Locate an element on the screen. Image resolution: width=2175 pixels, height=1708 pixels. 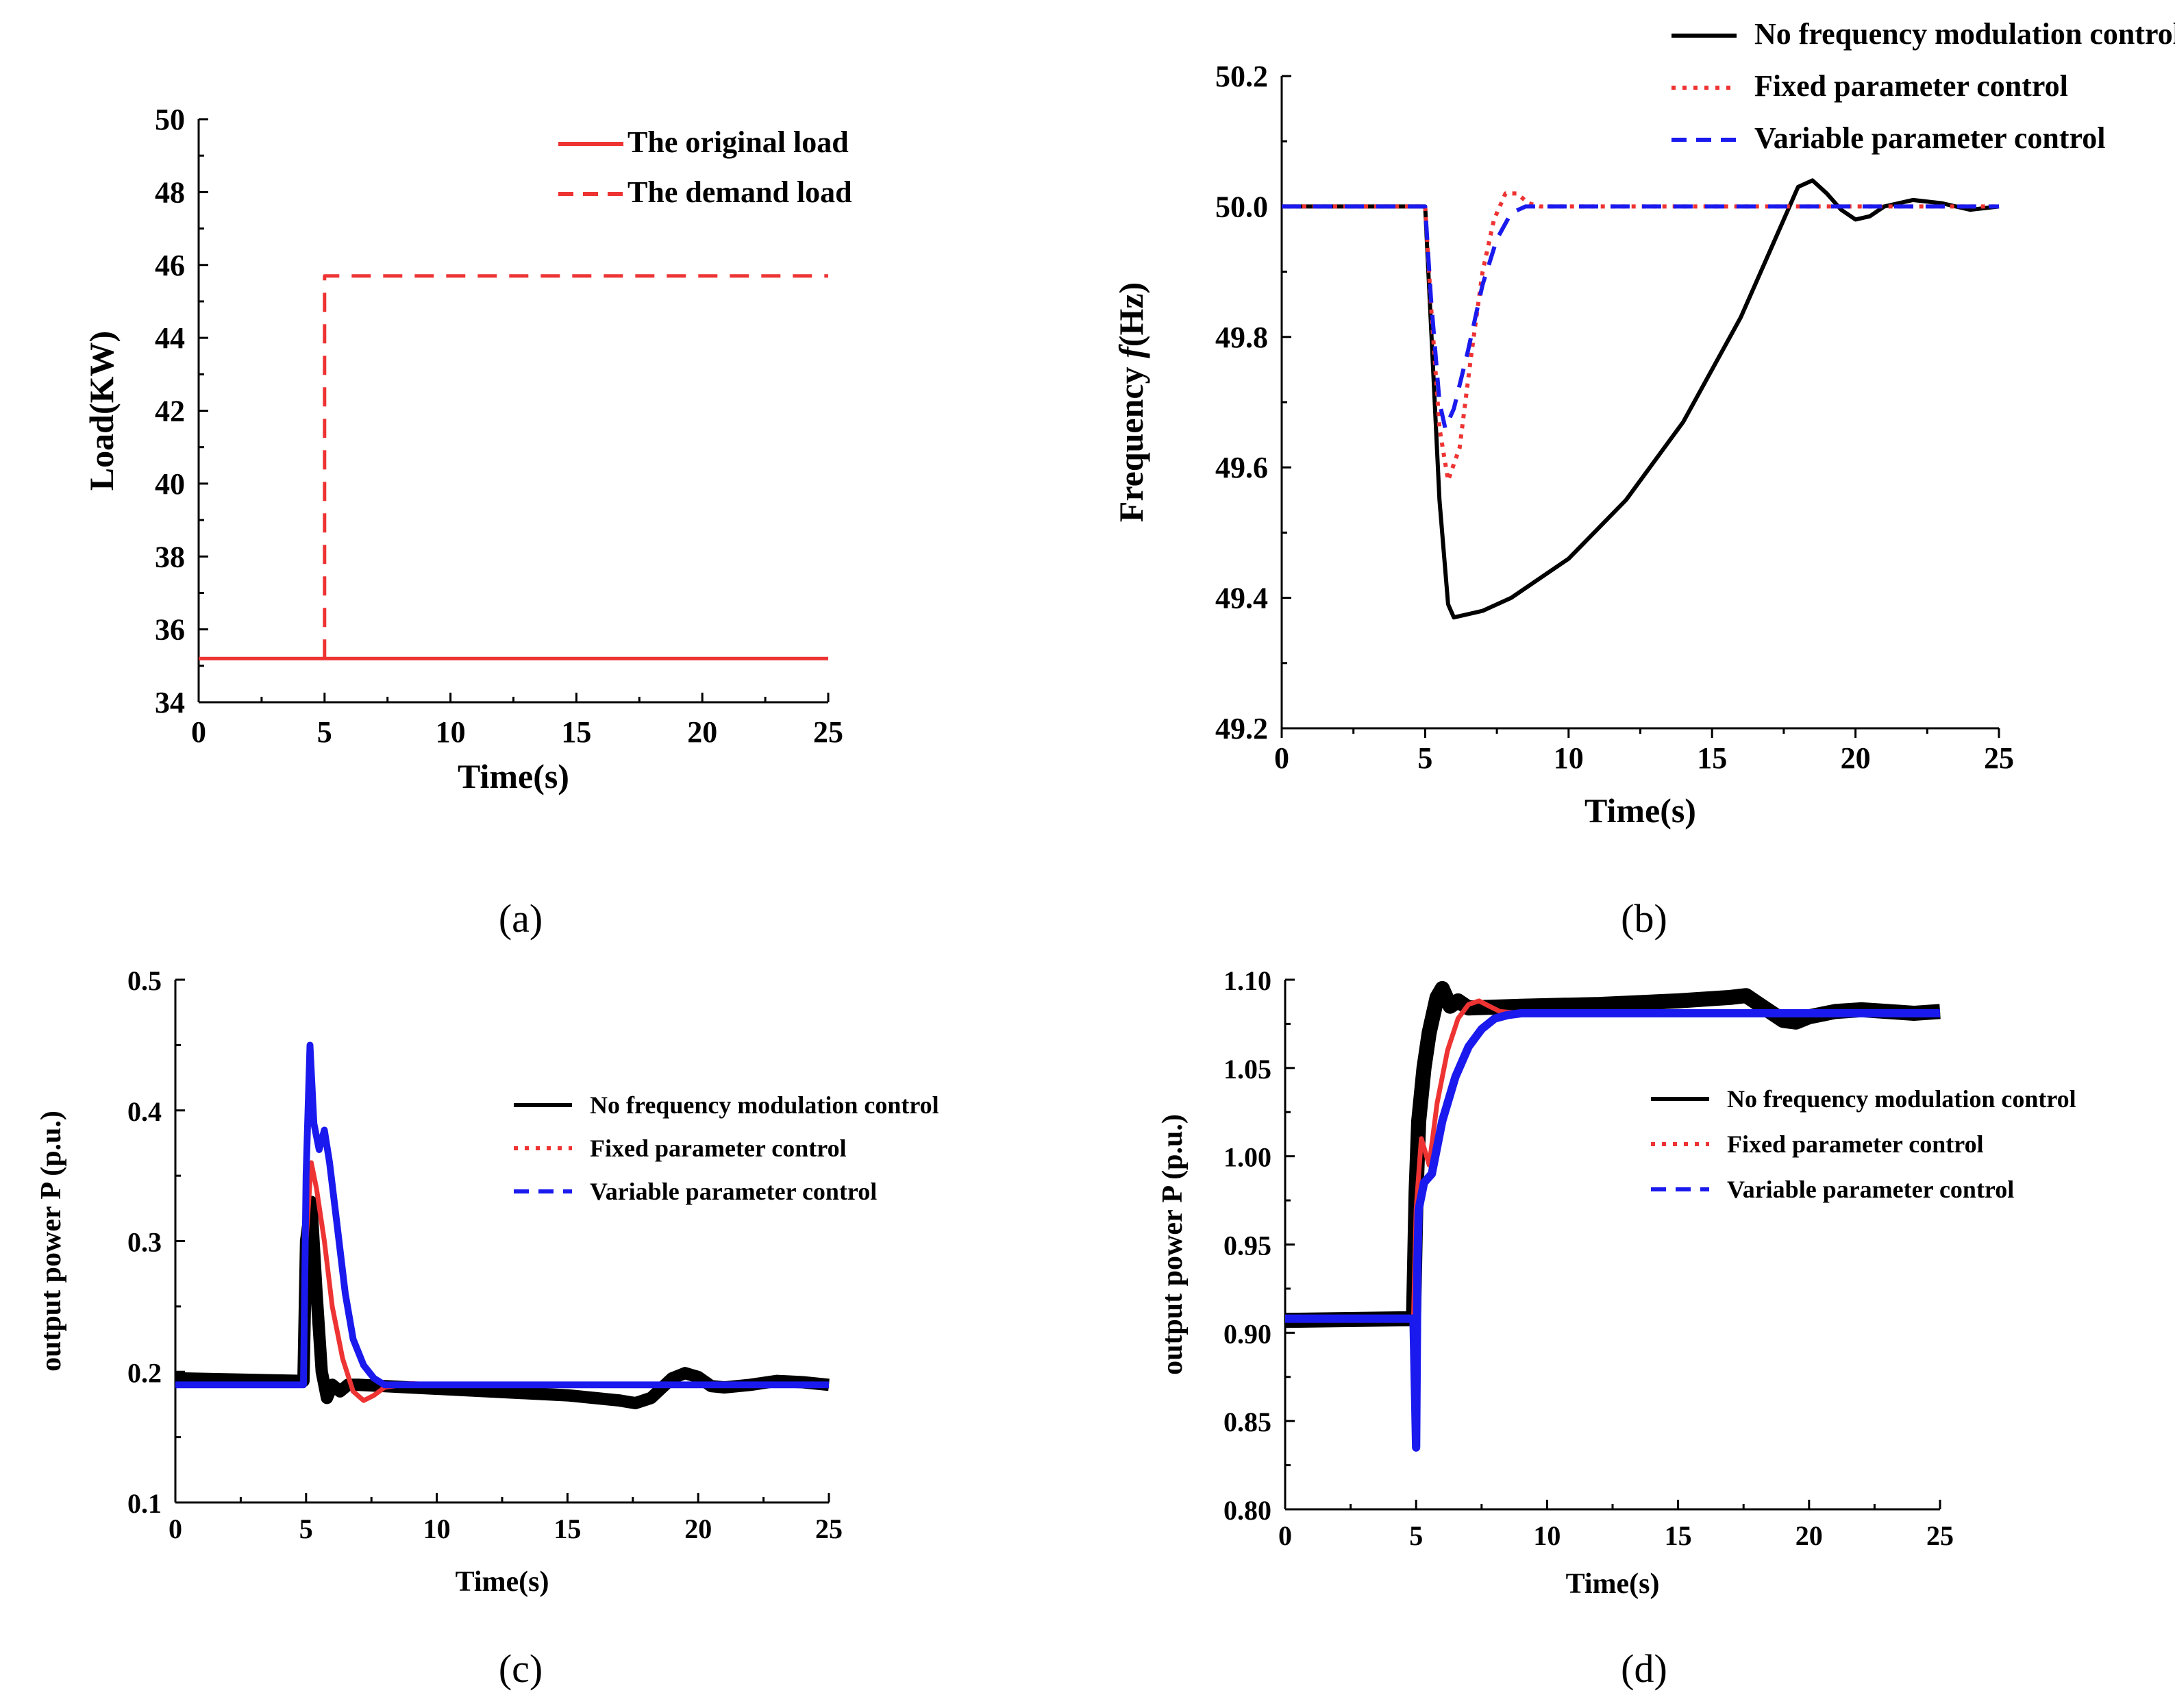
y-tick-label: 44 is located at coordinates (170, 338).